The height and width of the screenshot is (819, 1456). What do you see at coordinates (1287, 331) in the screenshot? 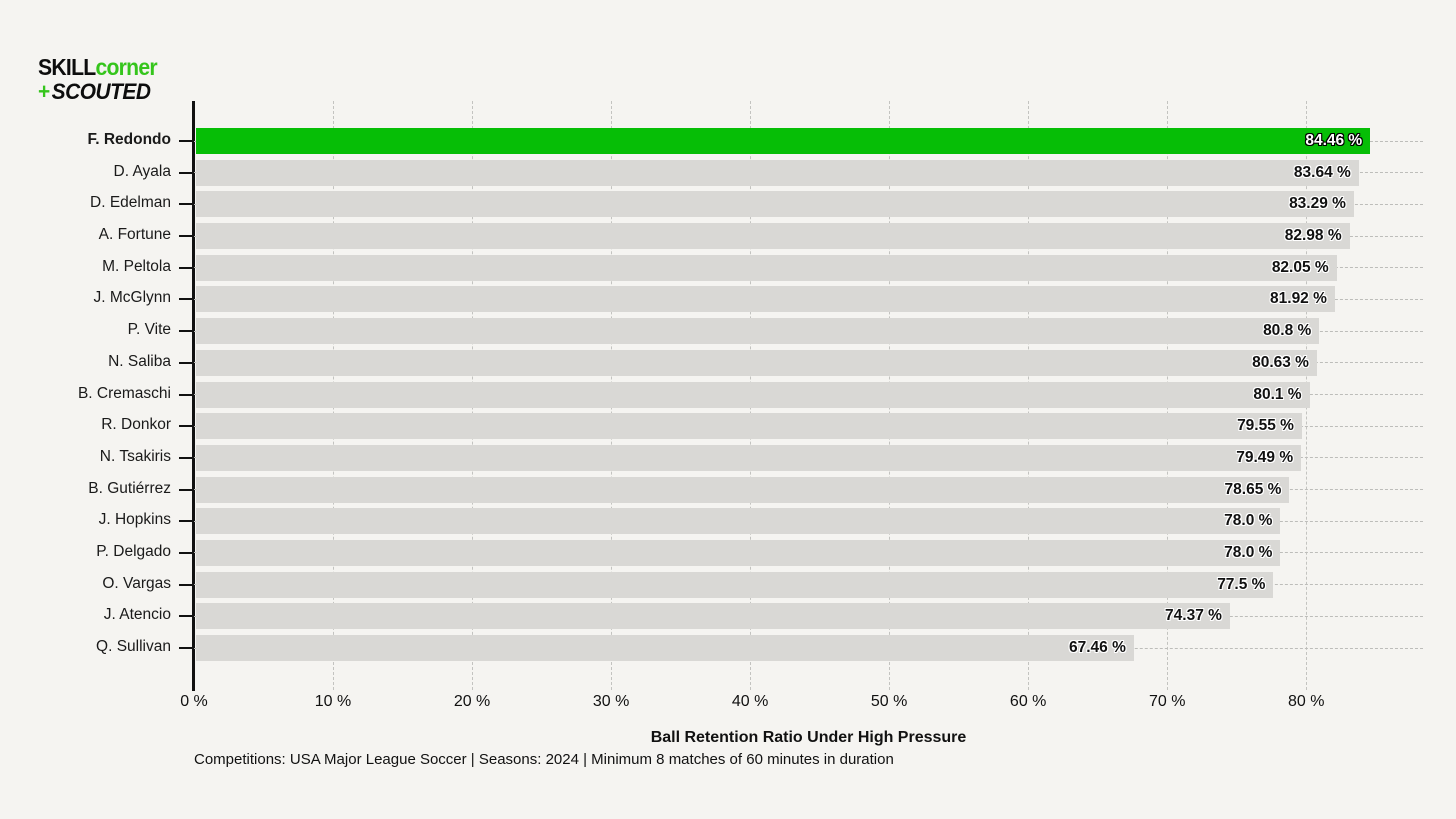
I see `bar-value-label: 80.8 %` at bounding box center [1287, 331].